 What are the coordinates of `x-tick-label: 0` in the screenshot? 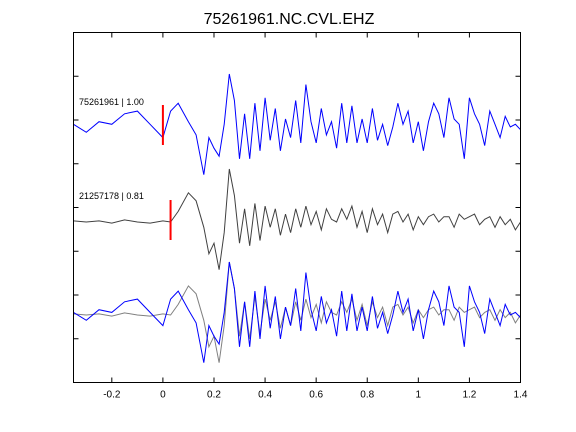 It's located at (163, 395).